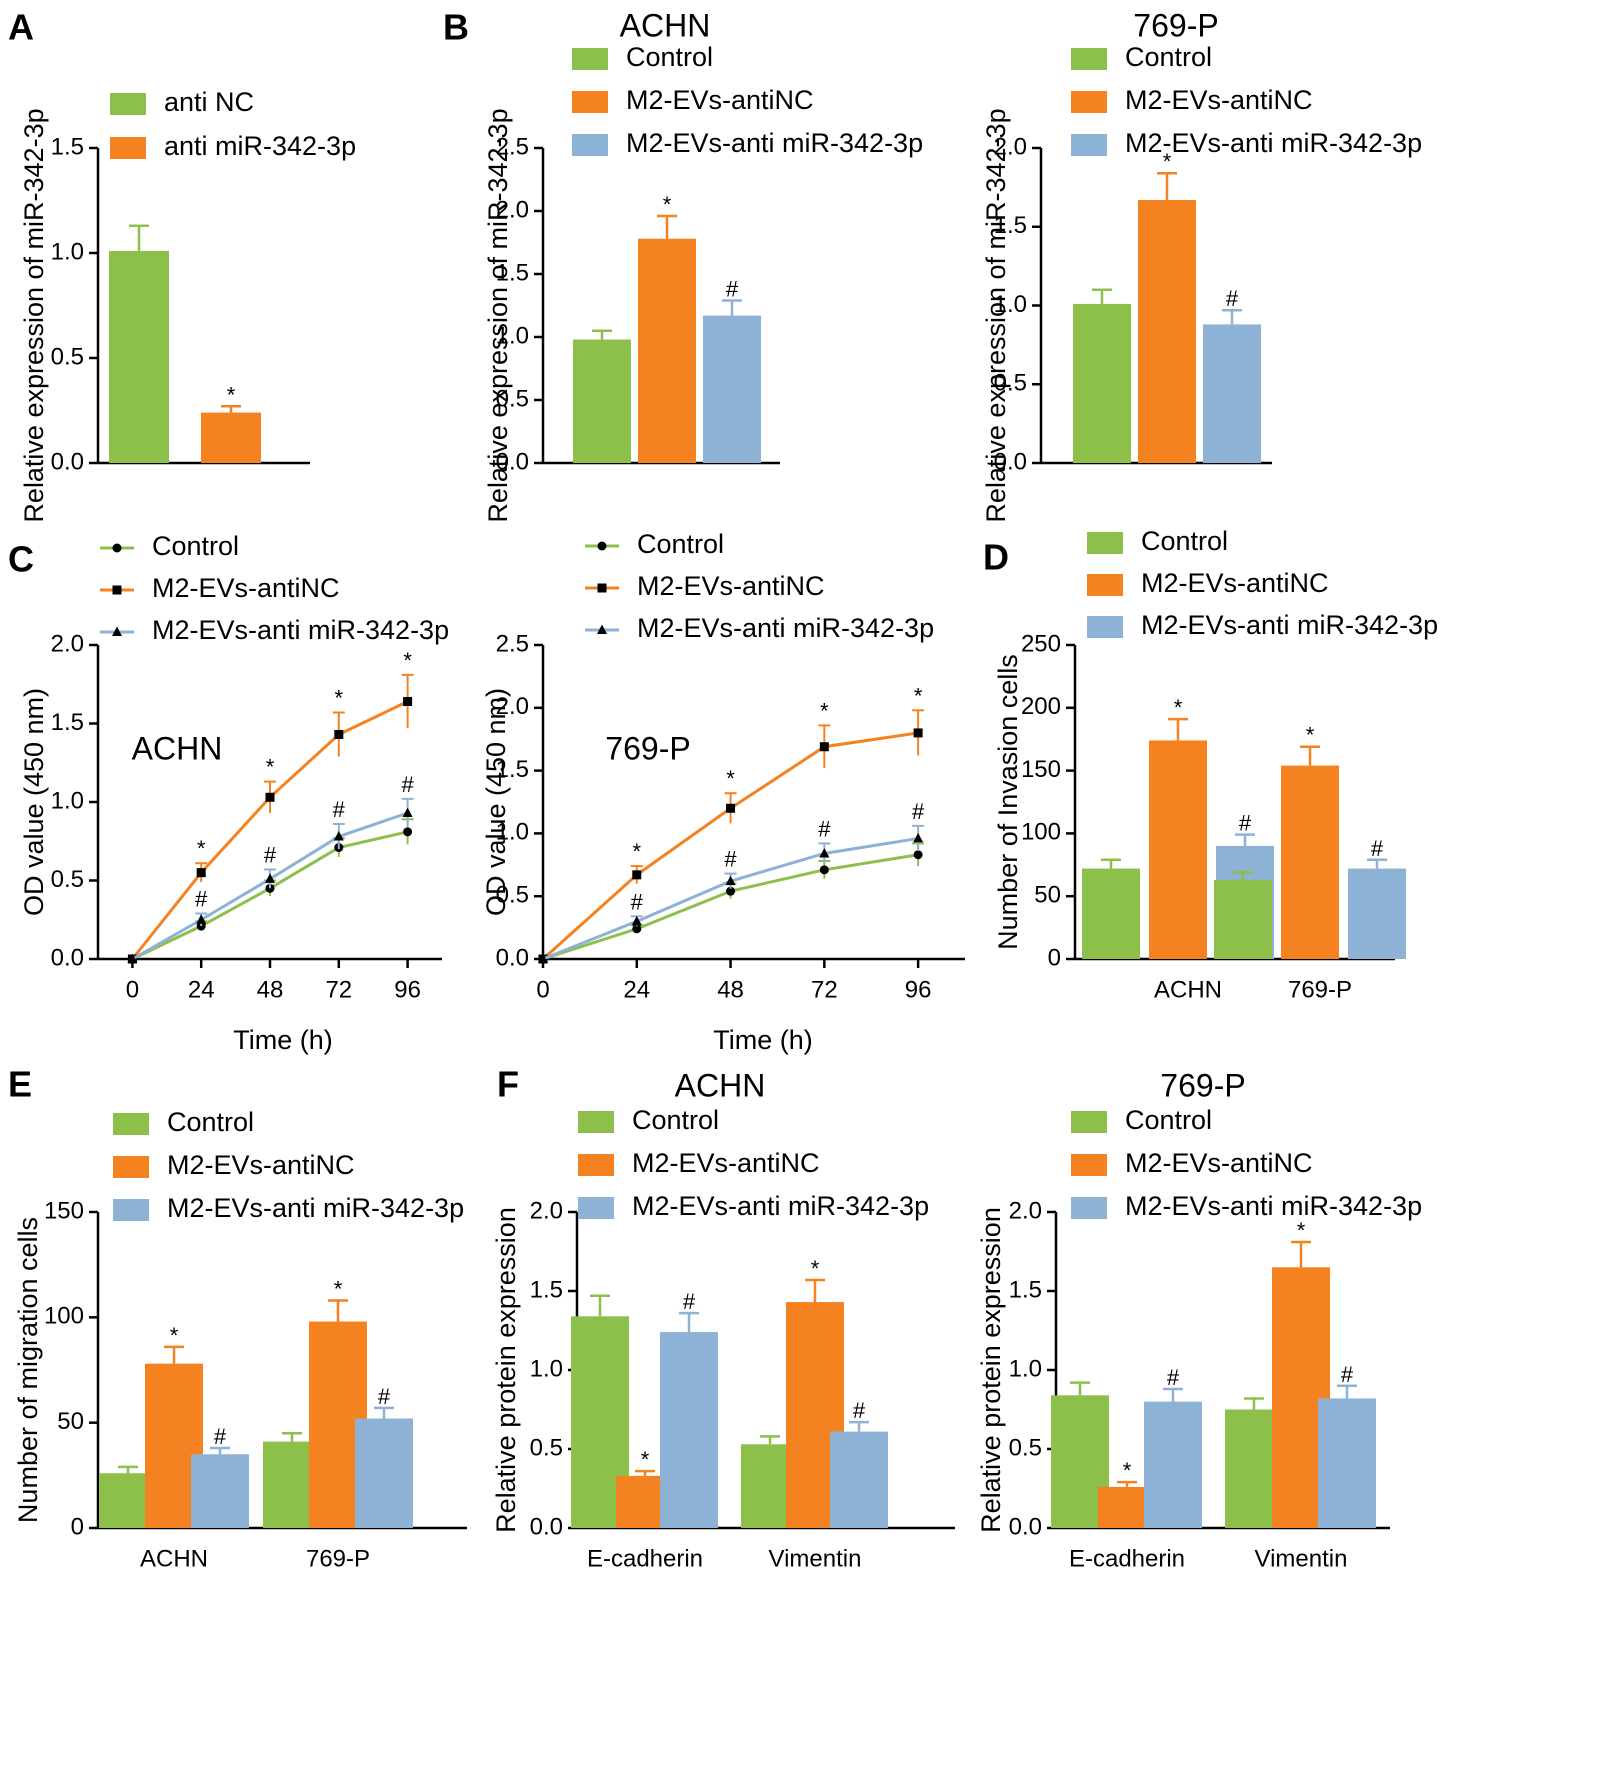 This screenshot has width=1605, height=1765. Describe the element at coordinates (1041, 832) in the screenshot. I see `y-tick-label: 100` at that location.